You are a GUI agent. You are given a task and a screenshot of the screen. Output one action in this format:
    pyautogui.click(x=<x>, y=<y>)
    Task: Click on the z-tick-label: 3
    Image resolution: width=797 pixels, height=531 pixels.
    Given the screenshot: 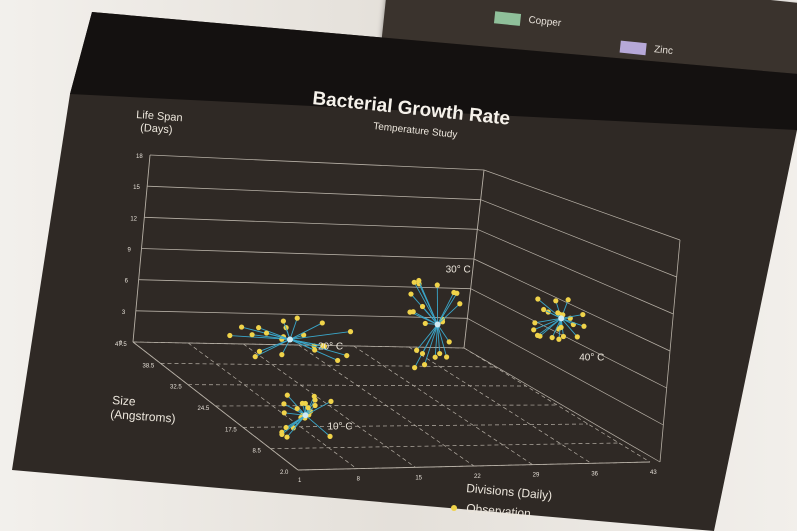 What is the action you would take?
    pyautogui.click(x=124, y=313)
    